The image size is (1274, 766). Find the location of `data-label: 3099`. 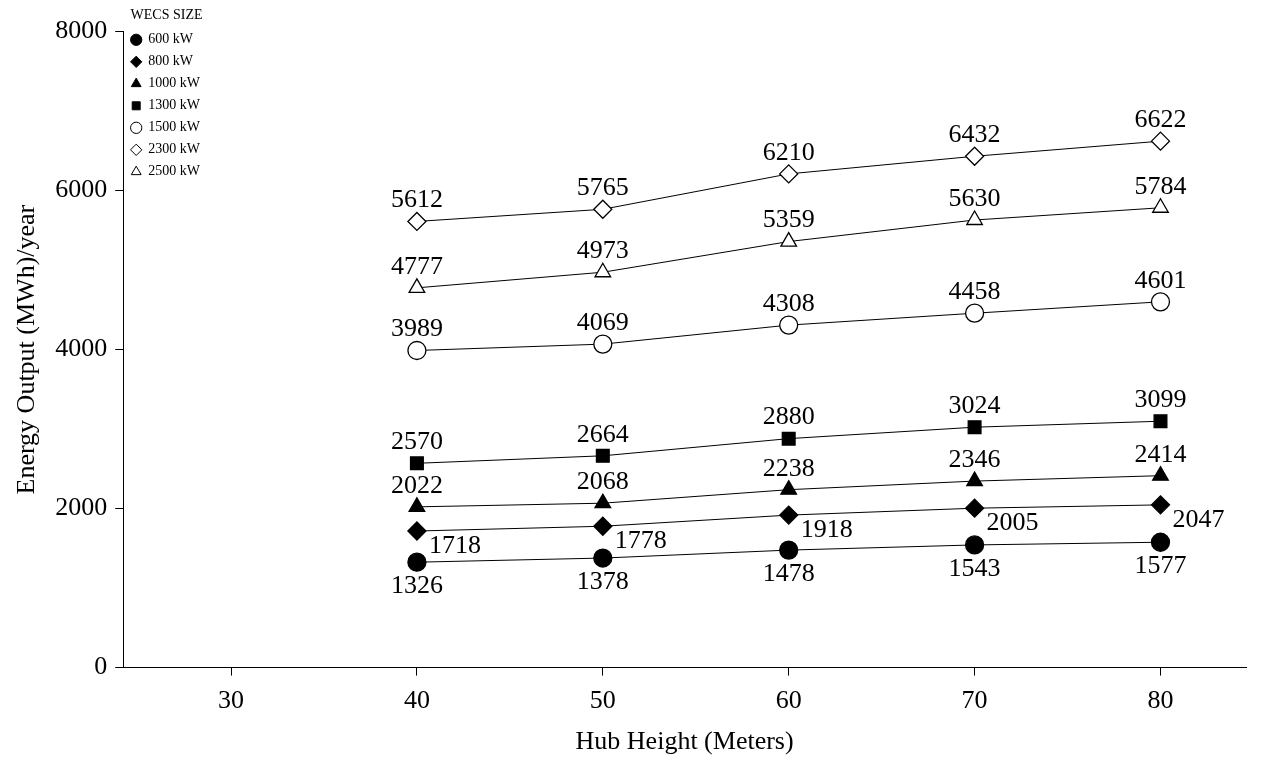

data-label: 3099 is located at coordinates (1160, 399).